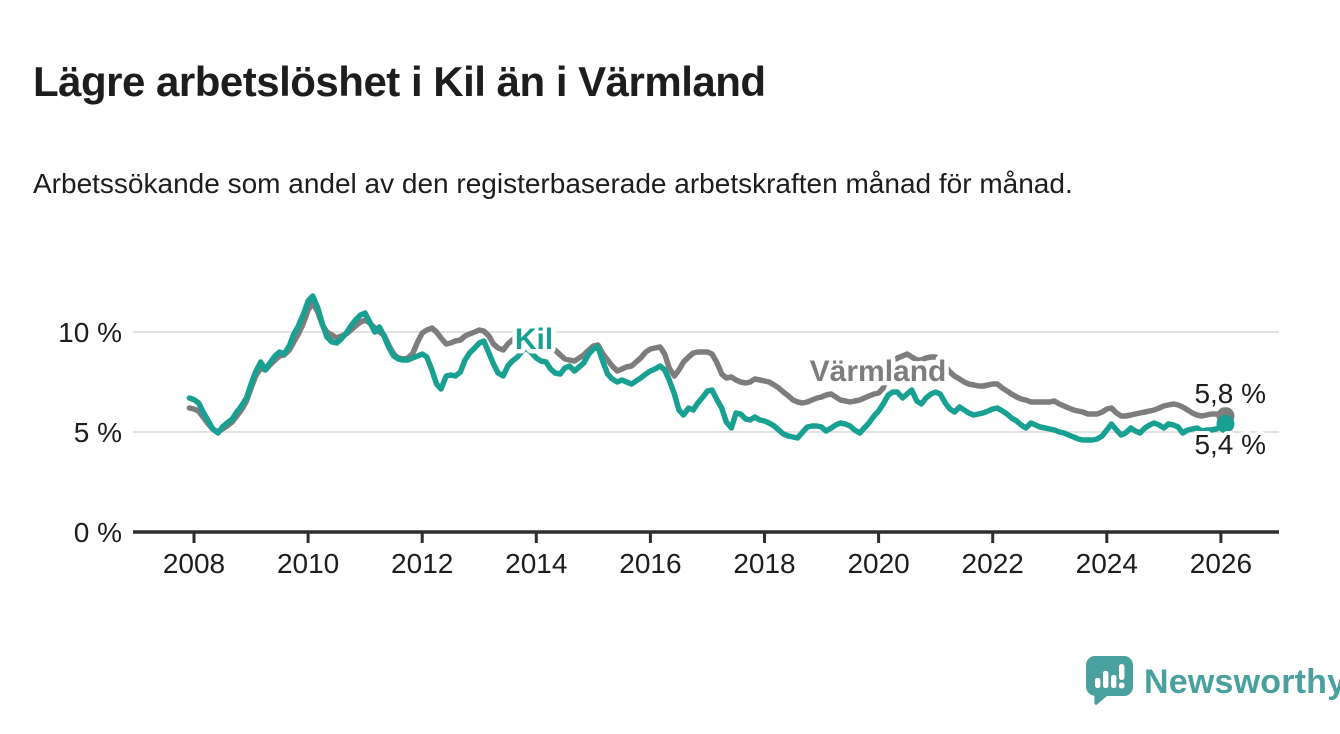 The height and width of the screenshot is (734, 1340). Describe the element at coordinates (878, 563) in the screenshot. I see `x-tick-label: 2020` at that location.